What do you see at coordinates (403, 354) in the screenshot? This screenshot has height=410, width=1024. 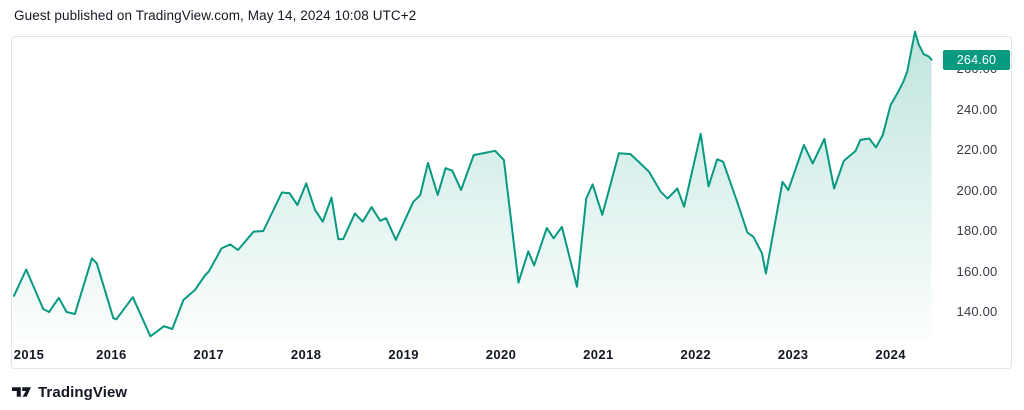 I see `time-scale-label: 2019` at bounding box center [403, 354].